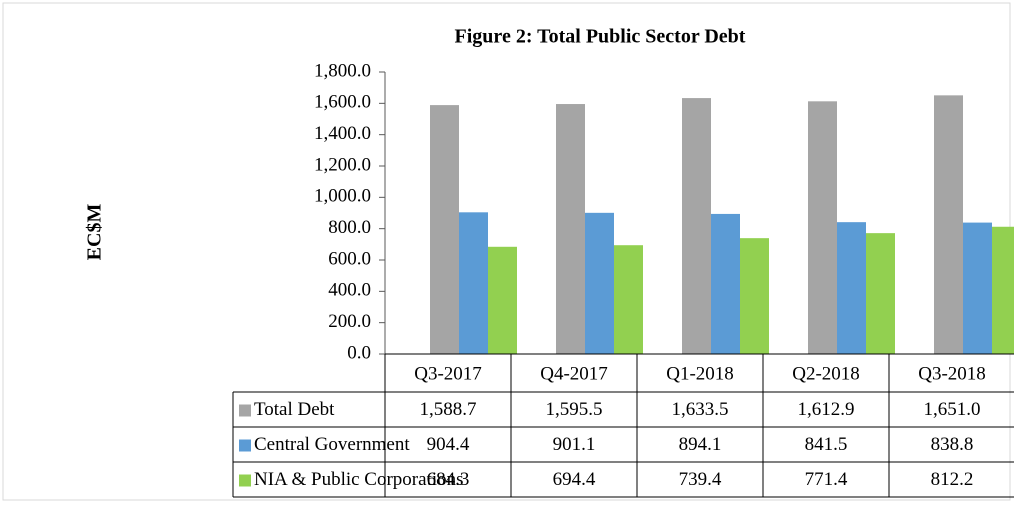  What do you see at coordinates (349, 227) in the screenshot?
I see `y-tick-label: 800.0` at bounding box center [349, 227].